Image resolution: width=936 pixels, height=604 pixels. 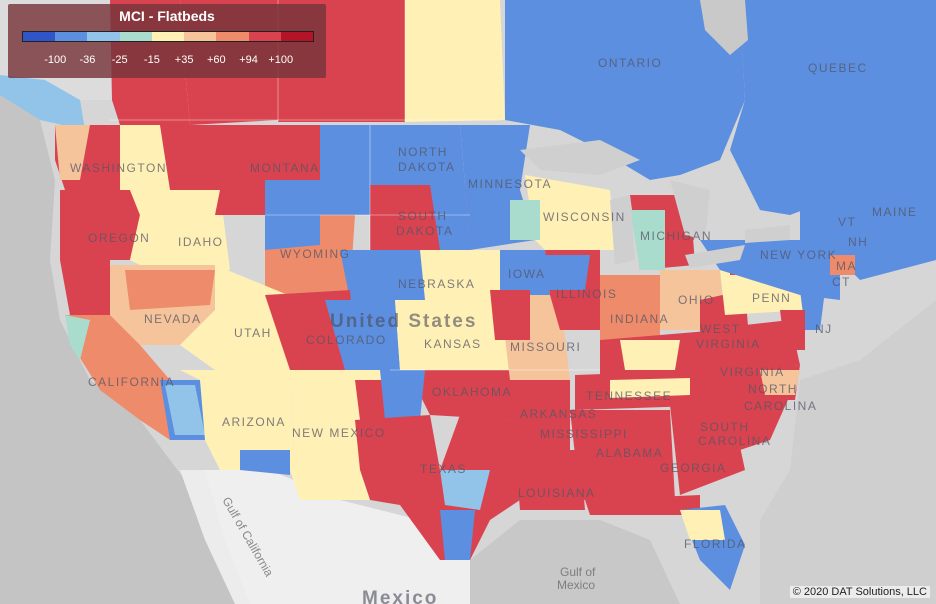 I want to click on region-idaho, so click(x=175, y=197).